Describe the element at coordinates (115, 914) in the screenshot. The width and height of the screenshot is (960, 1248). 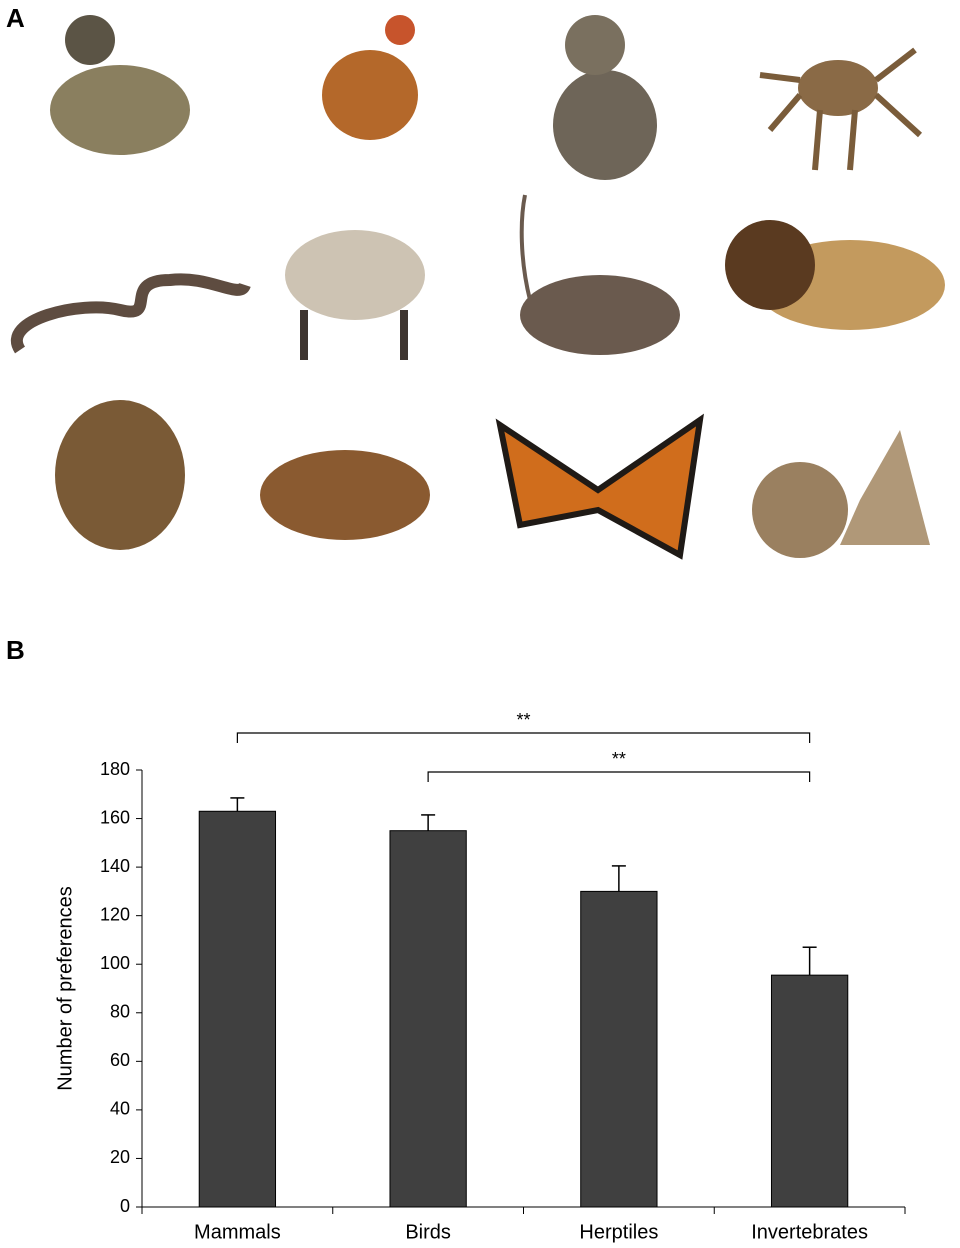
I see `y-tick-label: 120` at that location.